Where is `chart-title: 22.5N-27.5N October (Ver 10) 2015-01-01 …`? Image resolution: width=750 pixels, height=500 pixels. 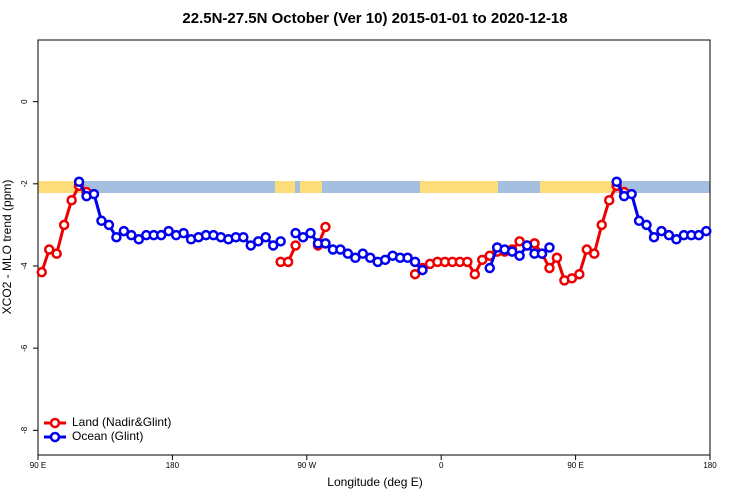
chart-title: 22.5N-27.5N October (Ver 10) 2015-01-01 … is located at coordinates (374, 18).